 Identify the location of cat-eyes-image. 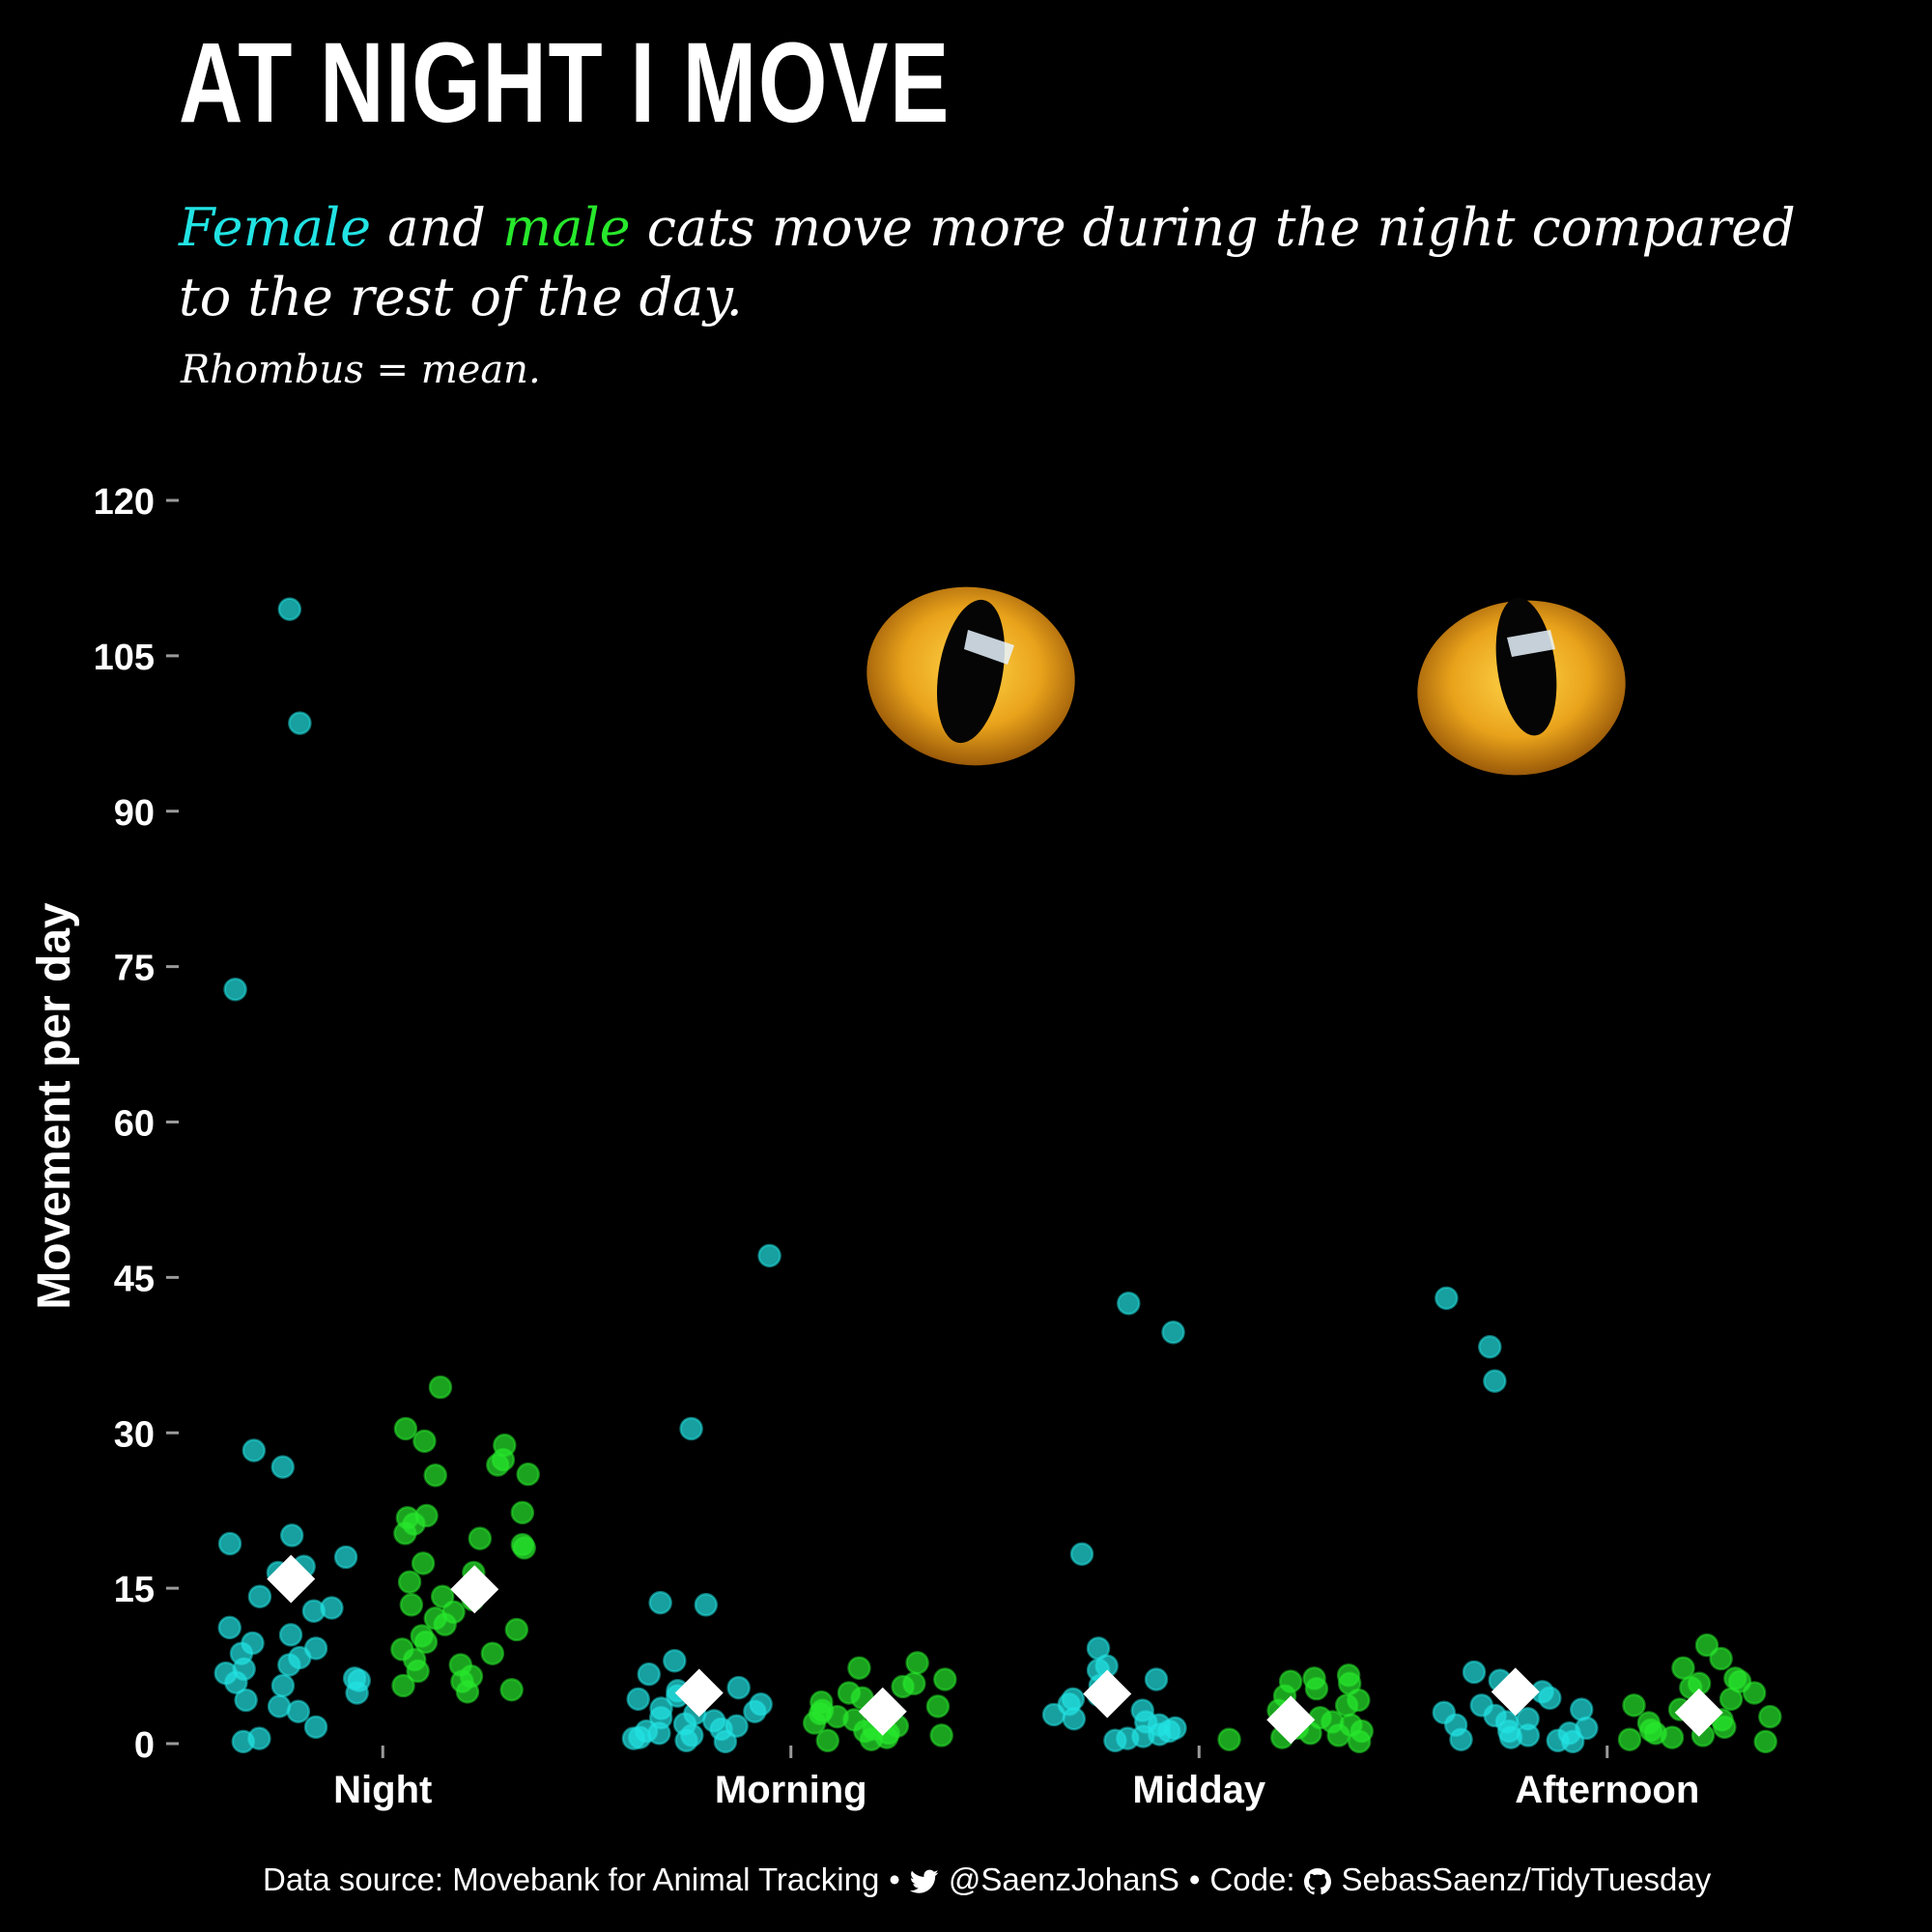
(1246, 681).